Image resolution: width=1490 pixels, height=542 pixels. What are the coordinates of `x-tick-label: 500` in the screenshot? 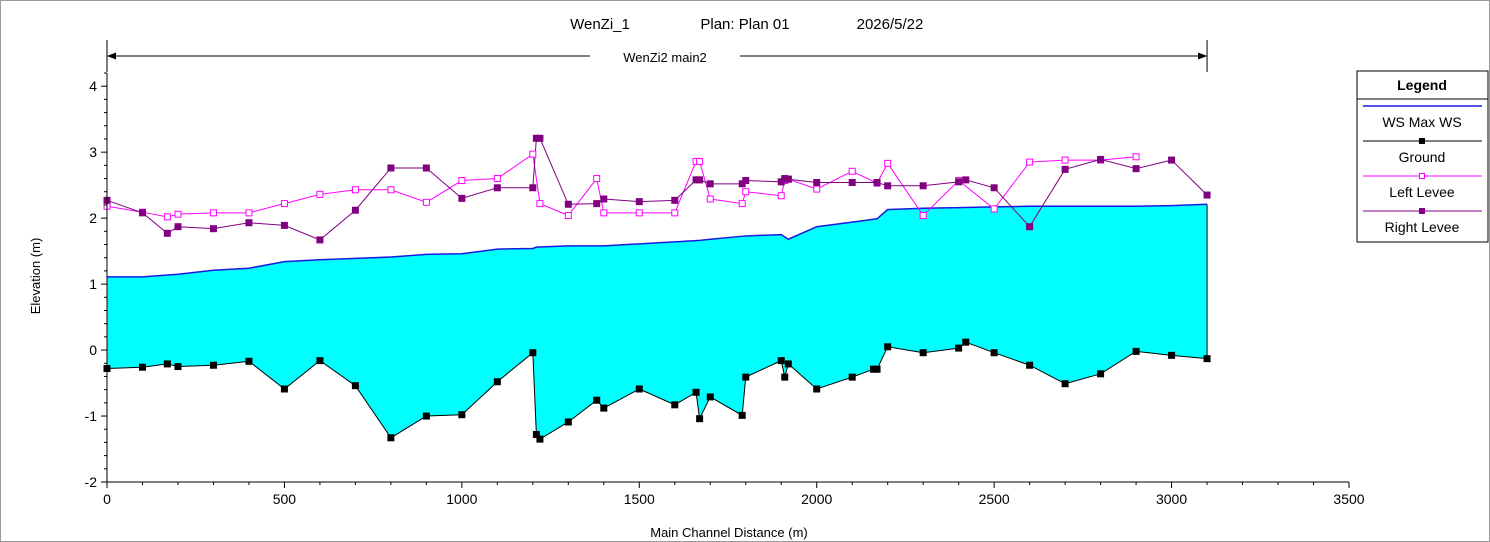 It's located at (285, 499).